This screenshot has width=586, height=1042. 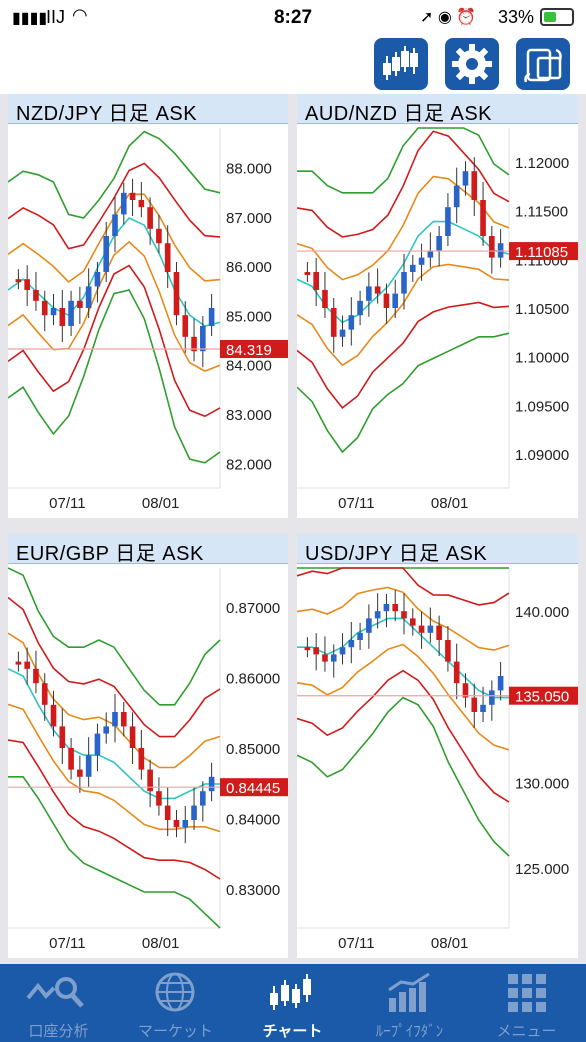 I want to click on price-tick-label: 0.86000, so click(x=253, y=678).